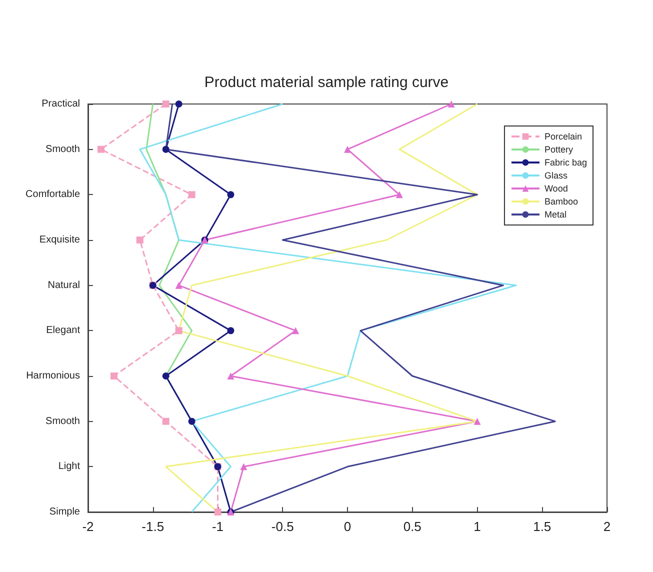 This screenshot has height=572, width=653. Describe the element at coordinates (566, 163) in the screenshot. I see `legend-label: Fabric bag` at that location.